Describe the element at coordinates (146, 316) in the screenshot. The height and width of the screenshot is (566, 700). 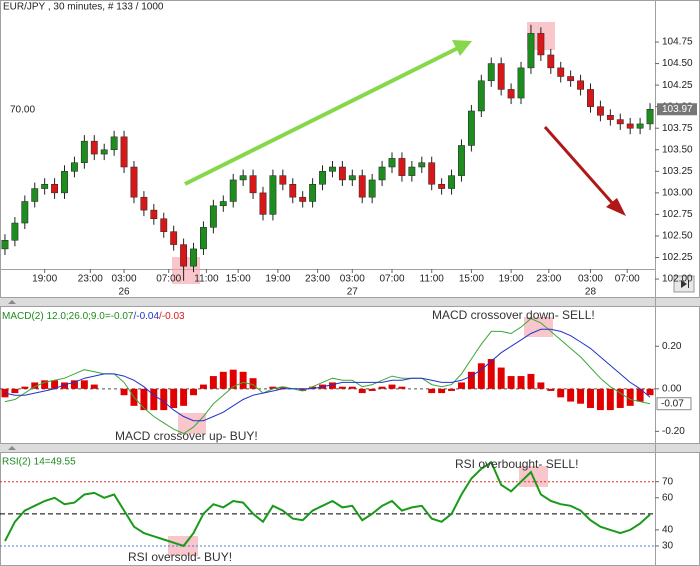
I see `title-part: /-0.04` at that location.